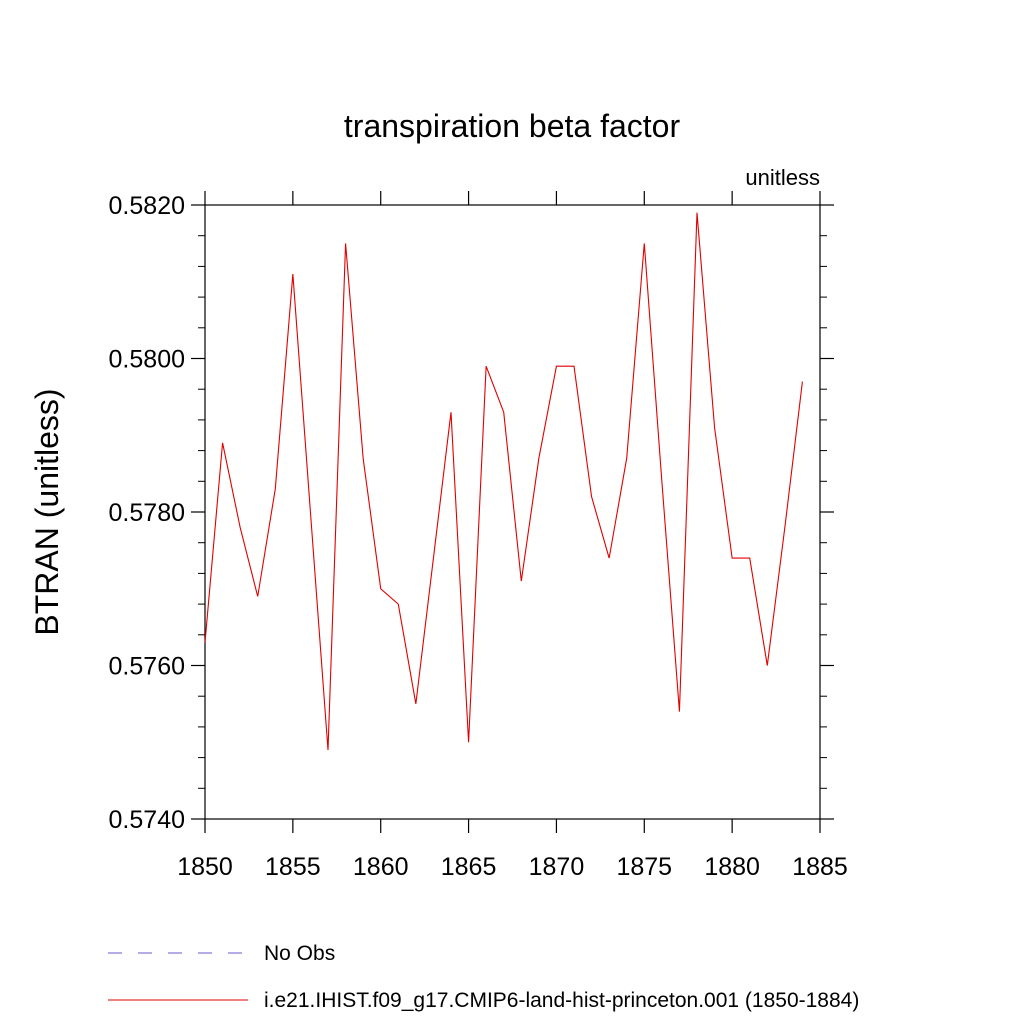 The width and height of the screenshot is (1024, 1024). I want to click on x-tick-label: 1855, so click(293, 867).